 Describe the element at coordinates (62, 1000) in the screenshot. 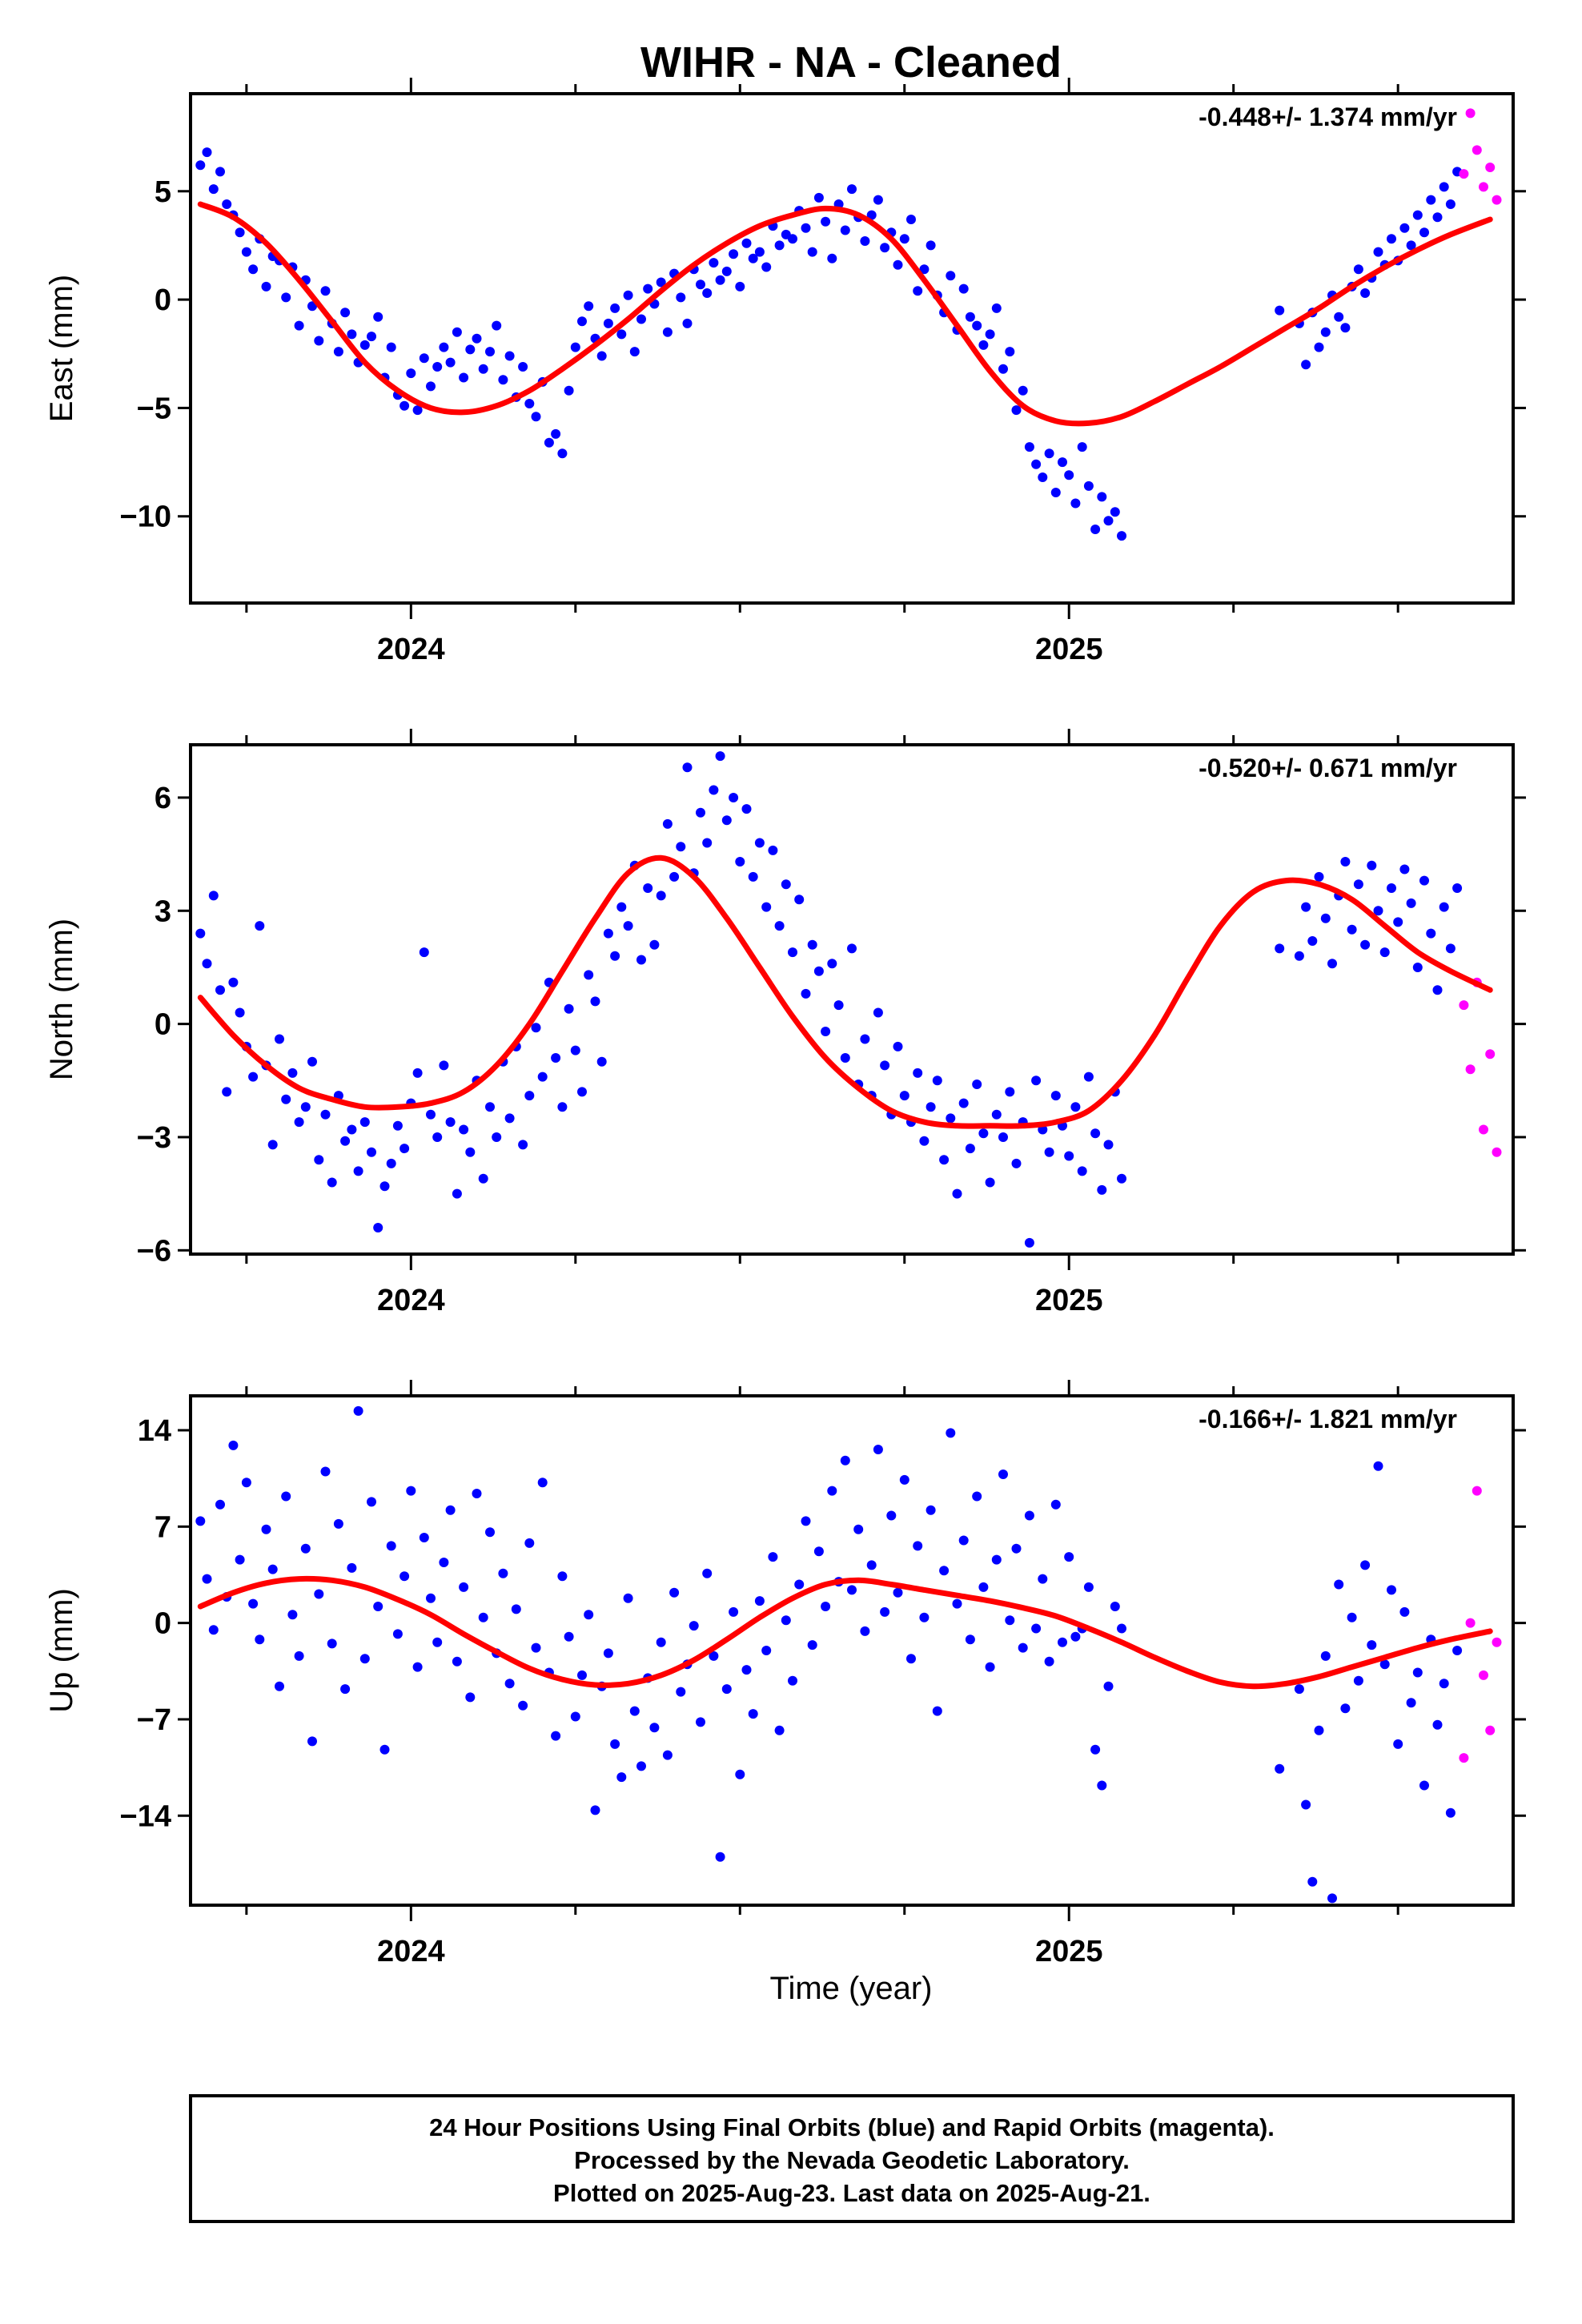

I see `north-y-axis-label: North (mm)` at that location.